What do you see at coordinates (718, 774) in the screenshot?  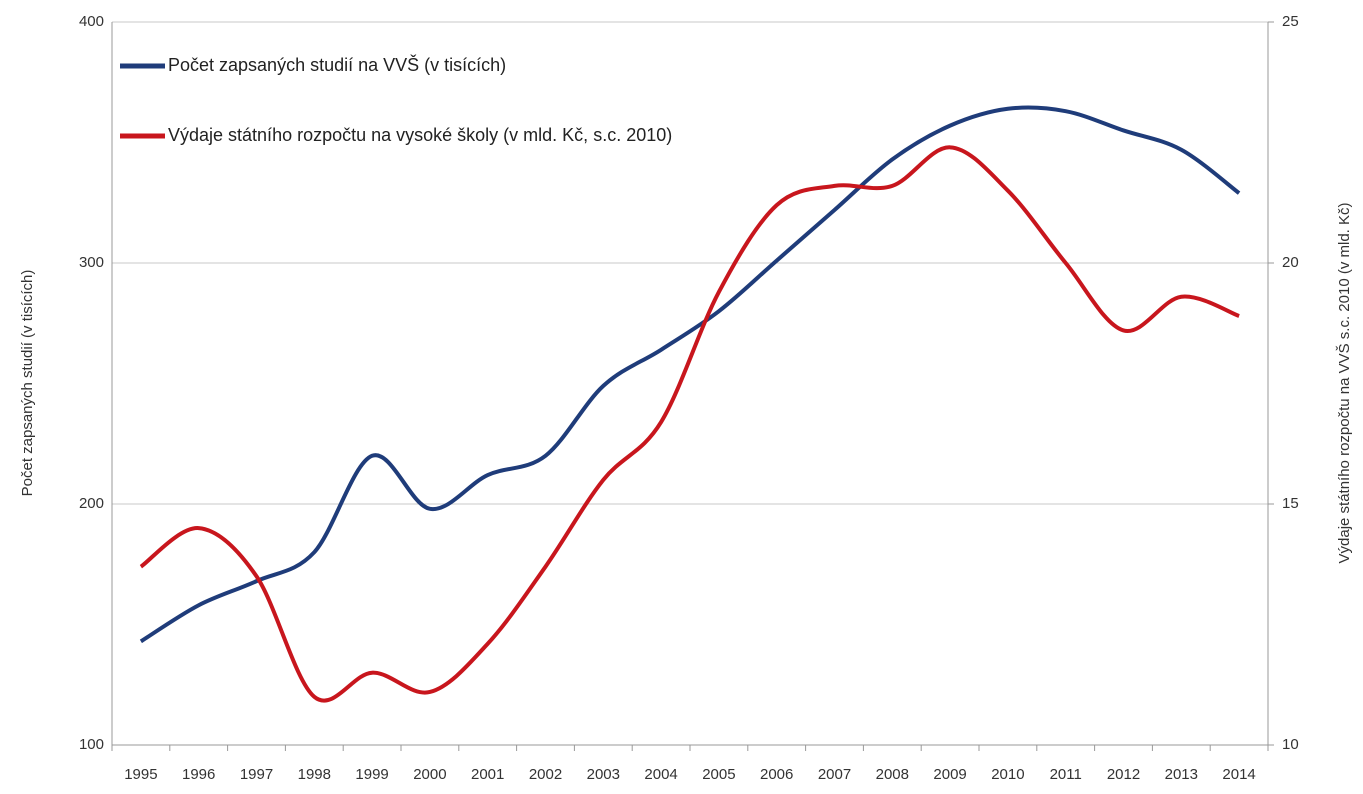 I see `x-tick-label: 2005` at bounding box center [718, 774].